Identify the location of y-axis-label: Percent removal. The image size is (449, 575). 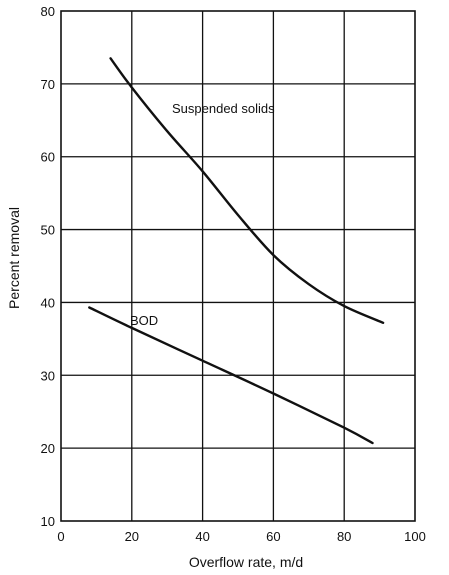
(14, 258).